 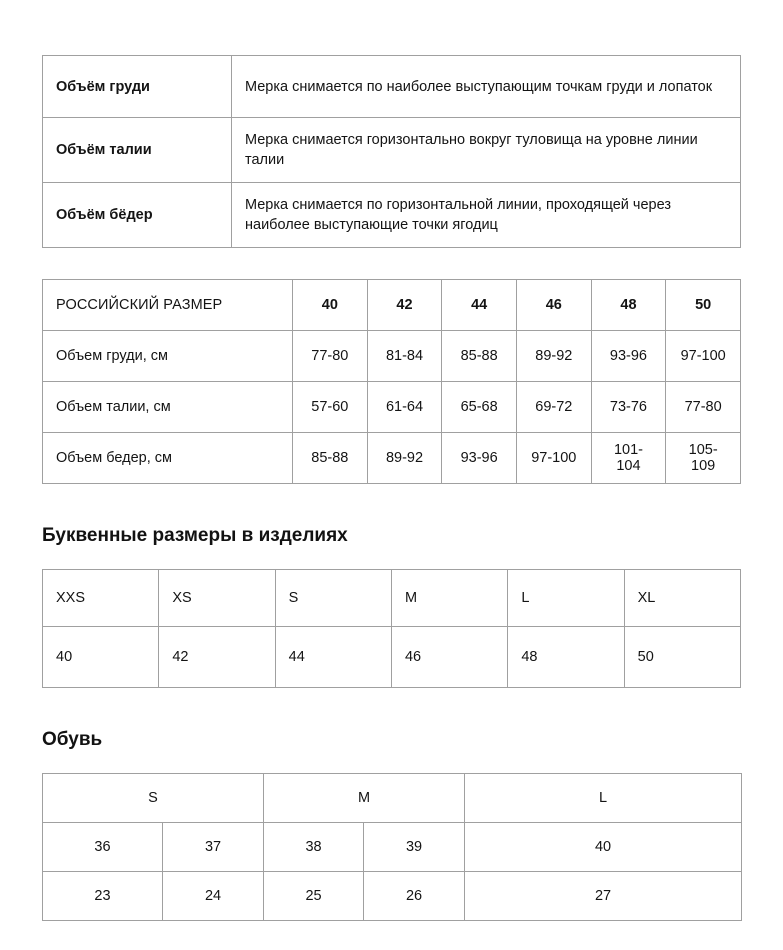 I want to click on shoe-size-table-body: S M L 36 37 38 39 40 23 24 25 26 27, so click(x=392, y=847).